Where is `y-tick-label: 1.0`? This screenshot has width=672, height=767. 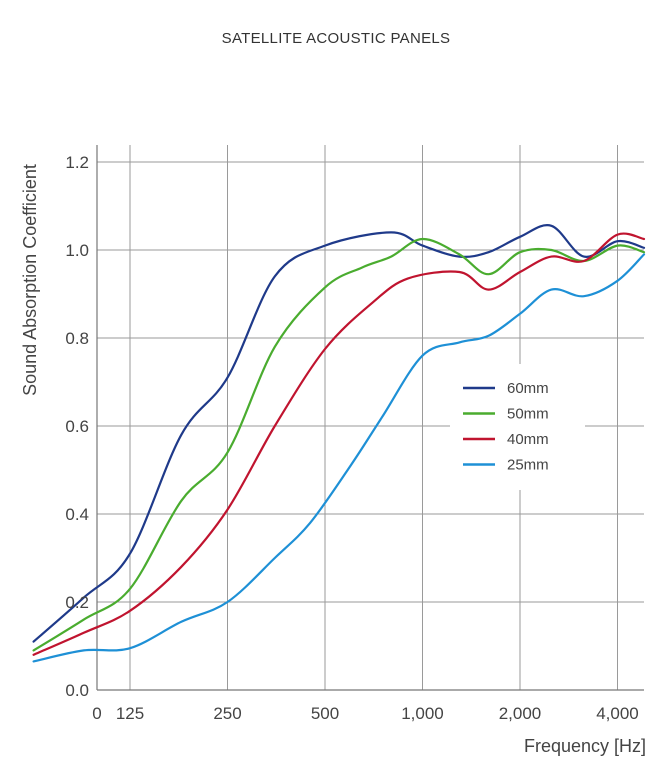
y-tick-label: 1.0 is located at coordinates (77, 250).